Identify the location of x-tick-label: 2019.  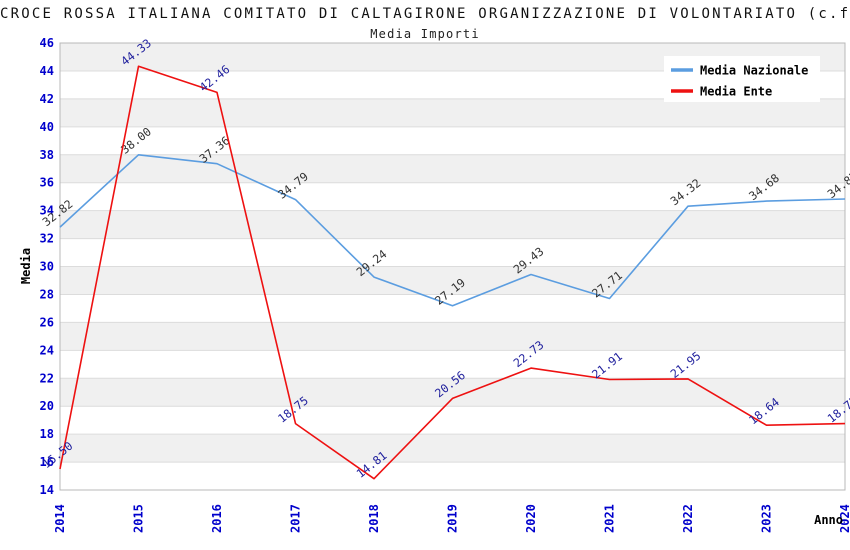
(453, 518).